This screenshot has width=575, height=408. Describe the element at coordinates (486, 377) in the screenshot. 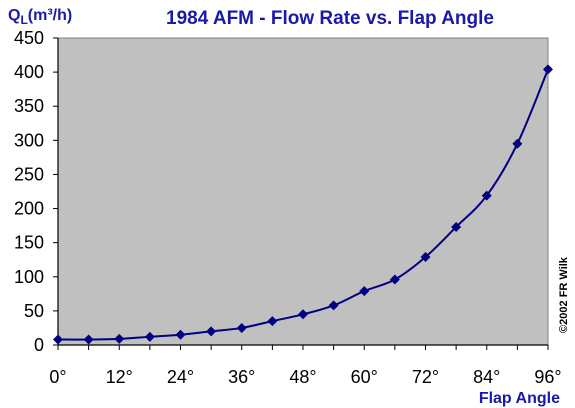

I see `x-tick-label: 84°` at that location.